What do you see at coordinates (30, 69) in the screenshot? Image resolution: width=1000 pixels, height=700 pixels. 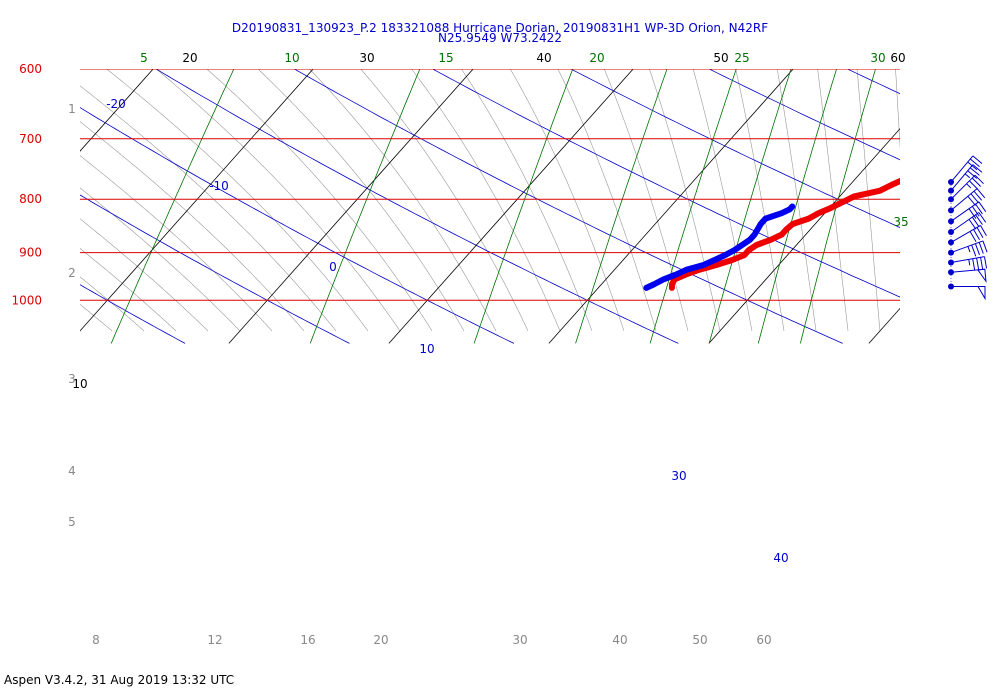 I see `pressure-label: 600` at bounding box center [30, 69].